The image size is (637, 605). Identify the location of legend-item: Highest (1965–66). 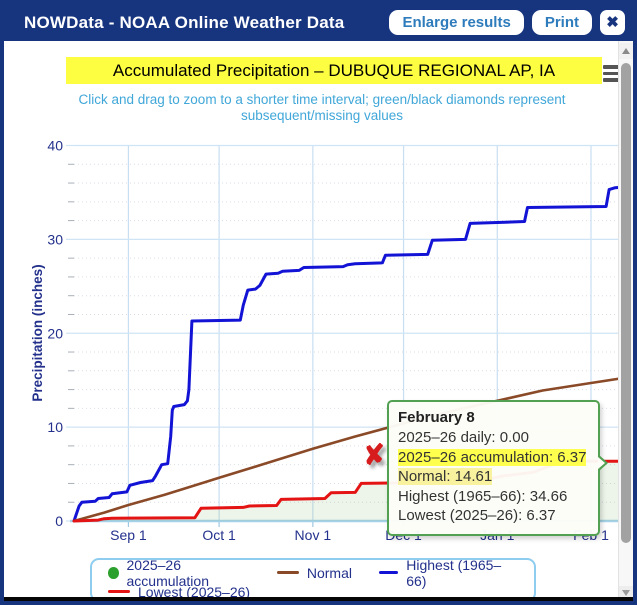
(442, 572).